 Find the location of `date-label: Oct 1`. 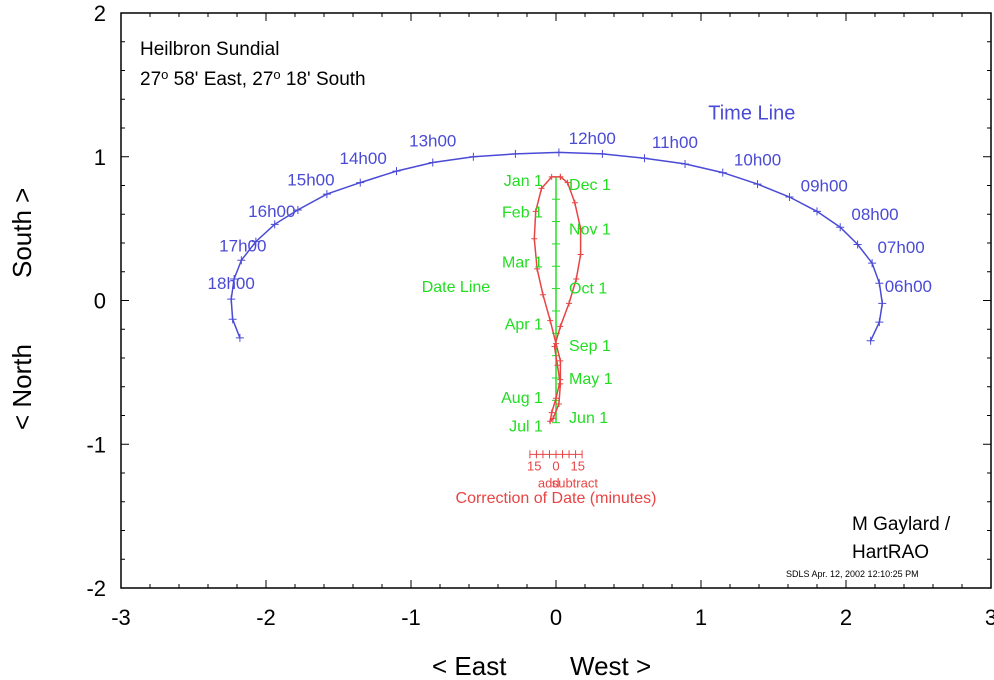

date-label: Oct 1 is located at coordinates (588, 289).